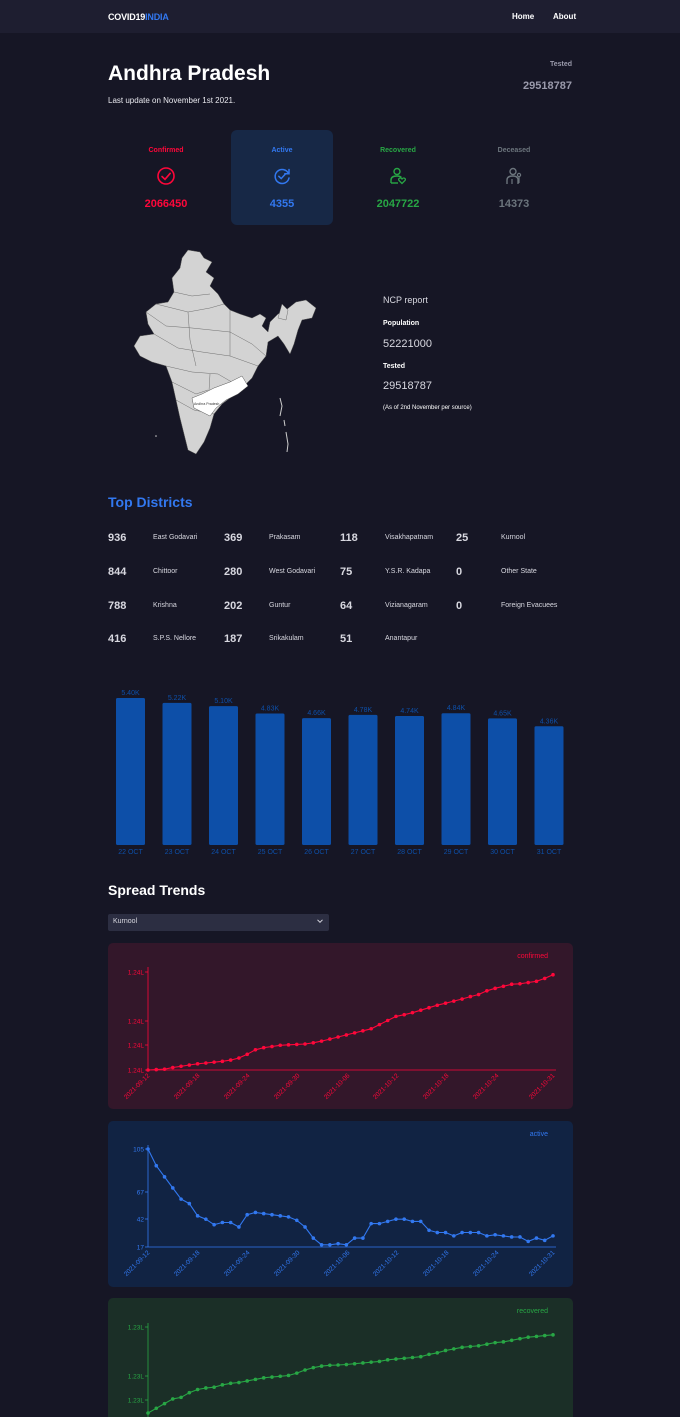 This screenshot has width=680, height=1417. Describe the element at coordinates (285, 537) in the screenshot. I see `district-name: Prakasam` at that location.